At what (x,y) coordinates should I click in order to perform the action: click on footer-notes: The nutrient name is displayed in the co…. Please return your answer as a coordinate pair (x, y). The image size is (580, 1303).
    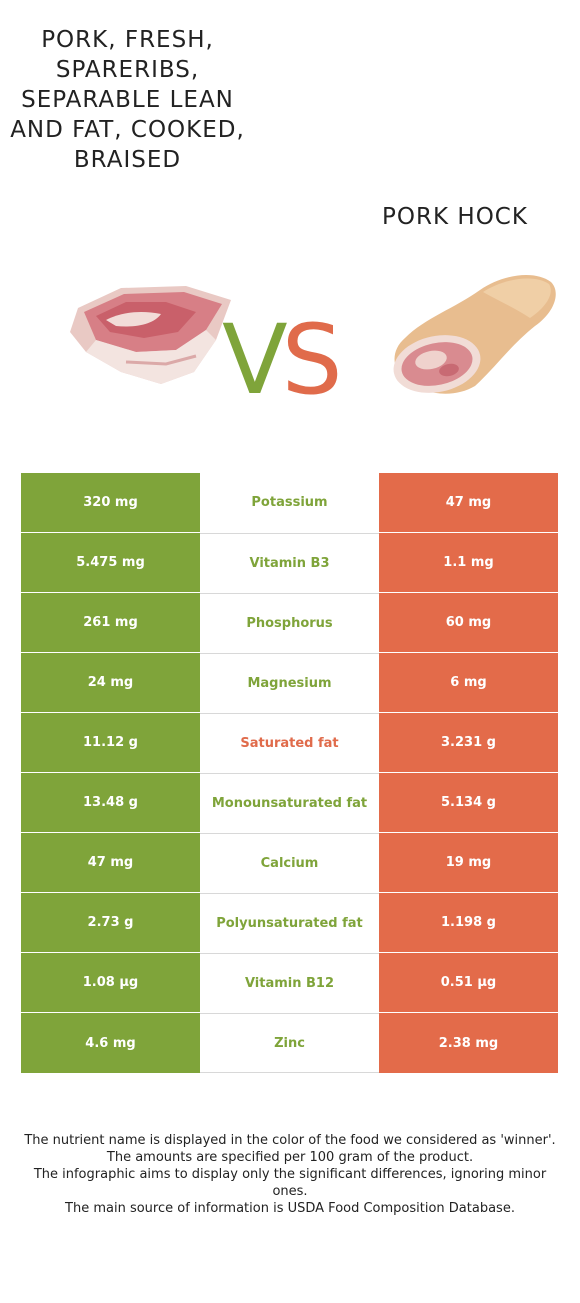
    Looking at the image, I should click on (290, 1174).